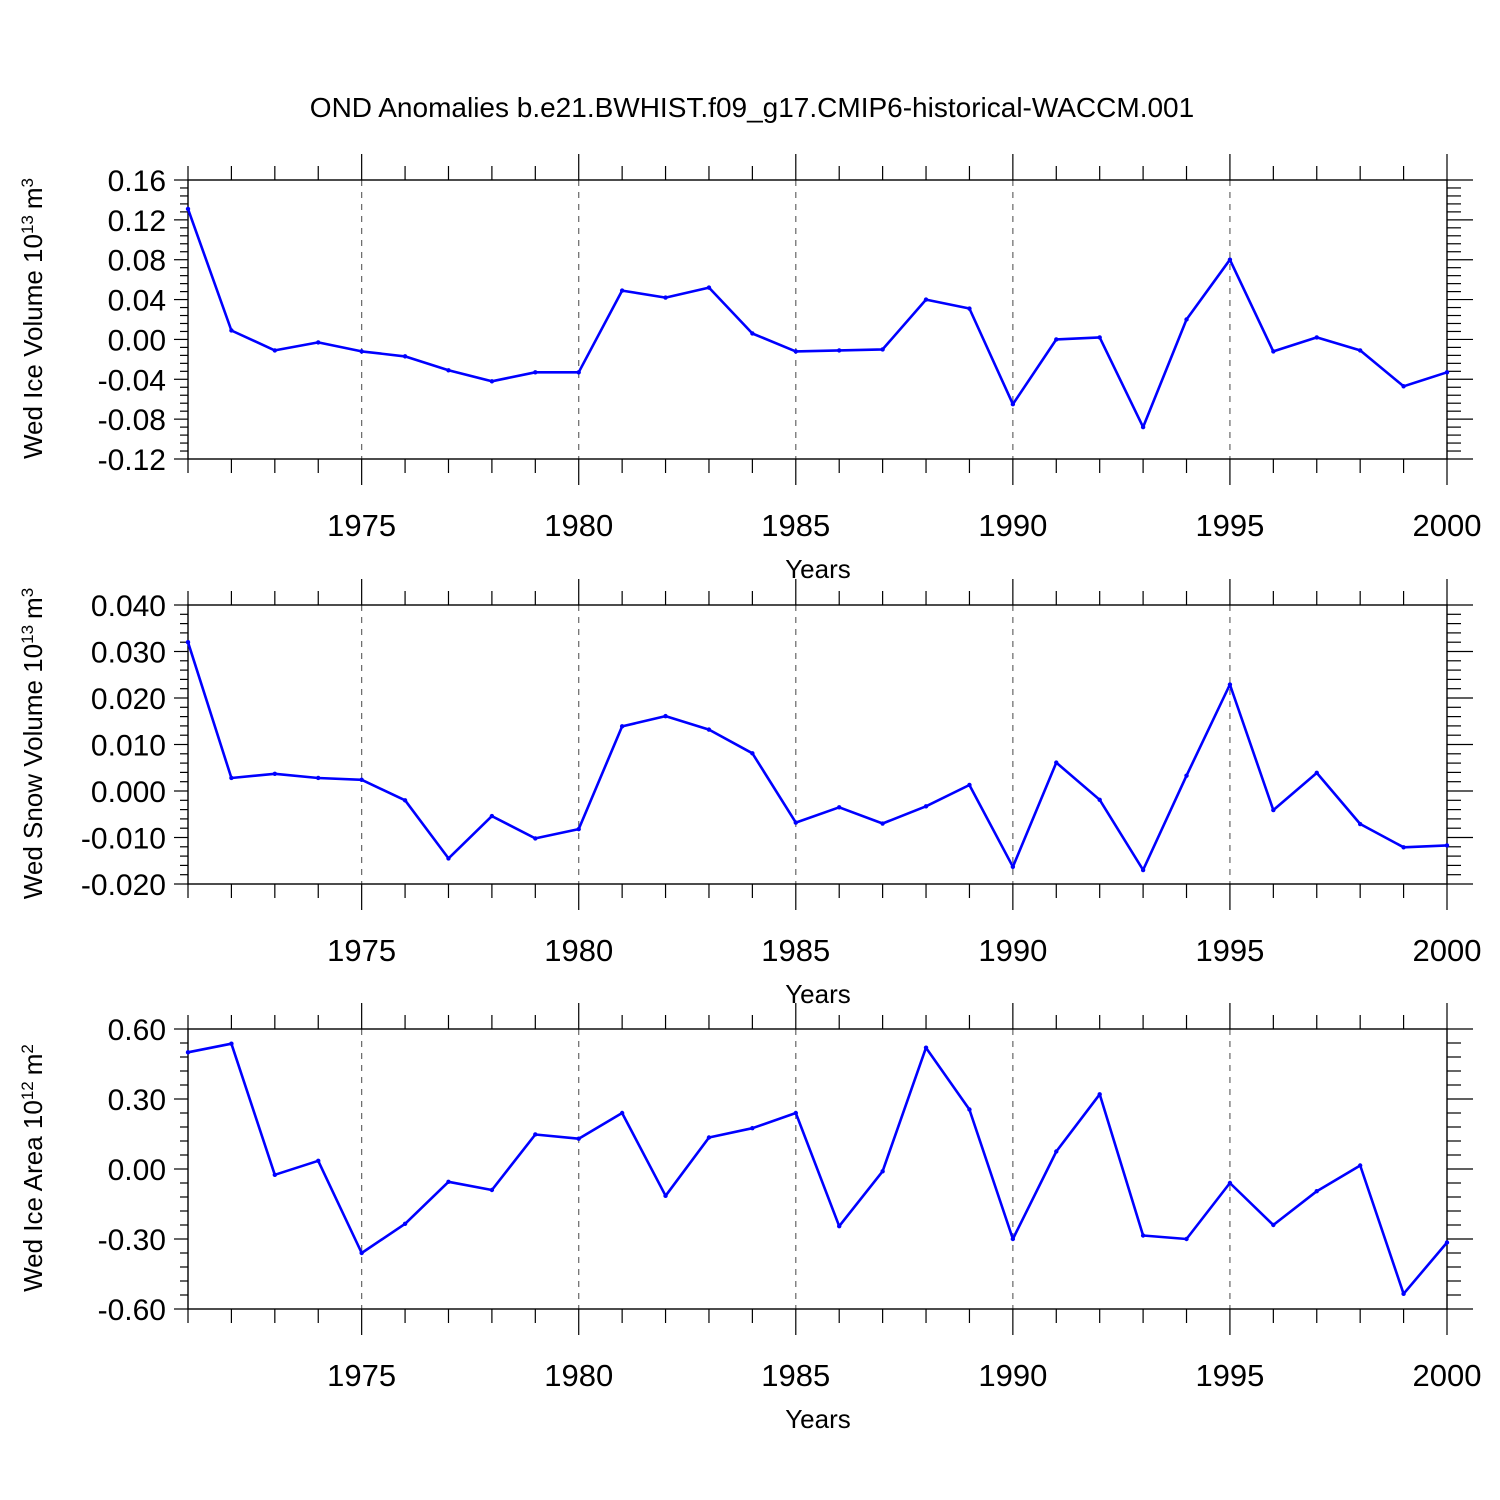 This screenshot has width=1500, height=1500. I want to click on data-point-1983, so click(709, 1137).